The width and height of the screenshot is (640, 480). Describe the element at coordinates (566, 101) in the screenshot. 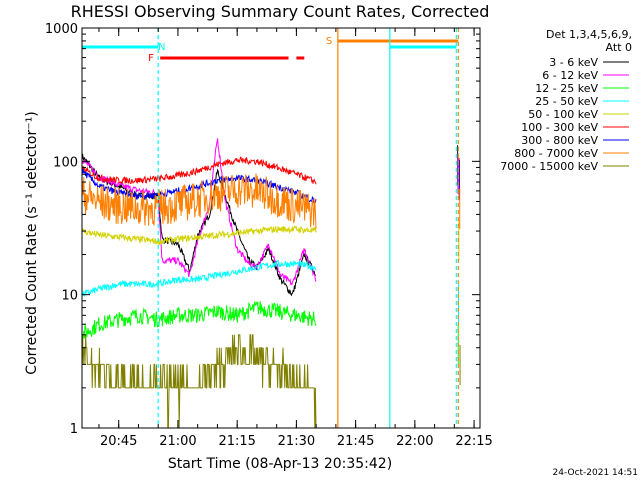

I see `legend-entry-label: 25 - 50 keV` at that location.